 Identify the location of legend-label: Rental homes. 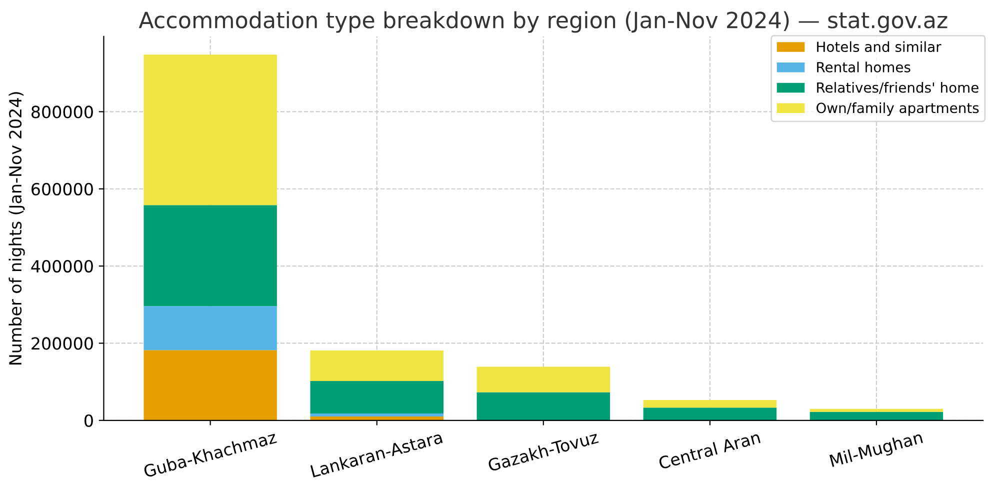
(863, 67).